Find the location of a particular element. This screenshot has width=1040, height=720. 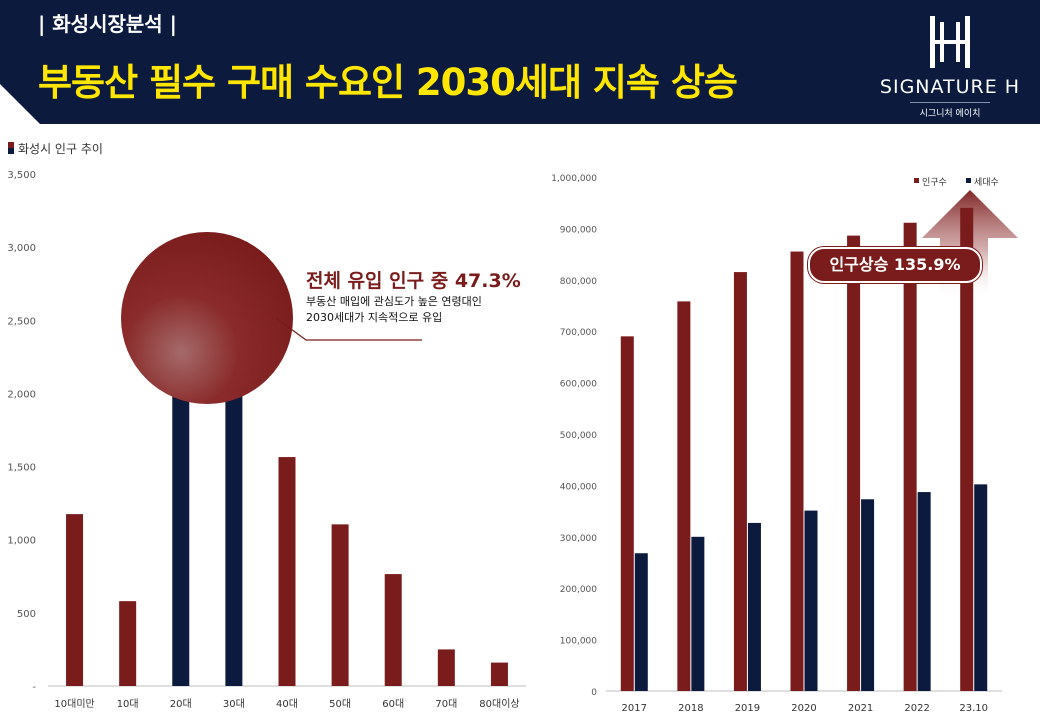

bar-인구수-23.10 is located at coordinates (967, 449).